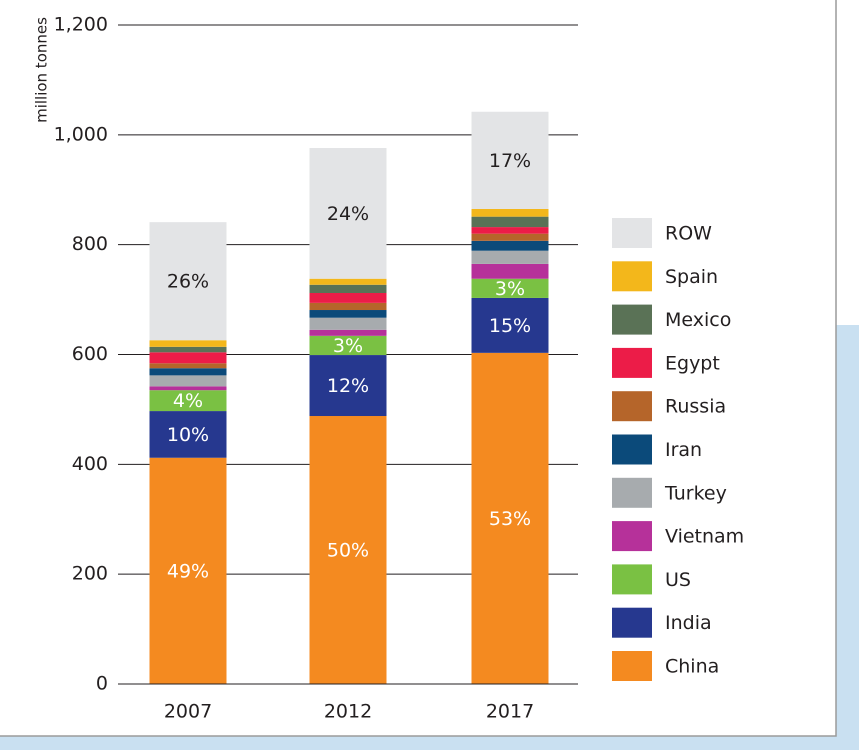 The height and width of the screenshot is (750, 859). I want to click on data-label: 12%, so click(348, 386).